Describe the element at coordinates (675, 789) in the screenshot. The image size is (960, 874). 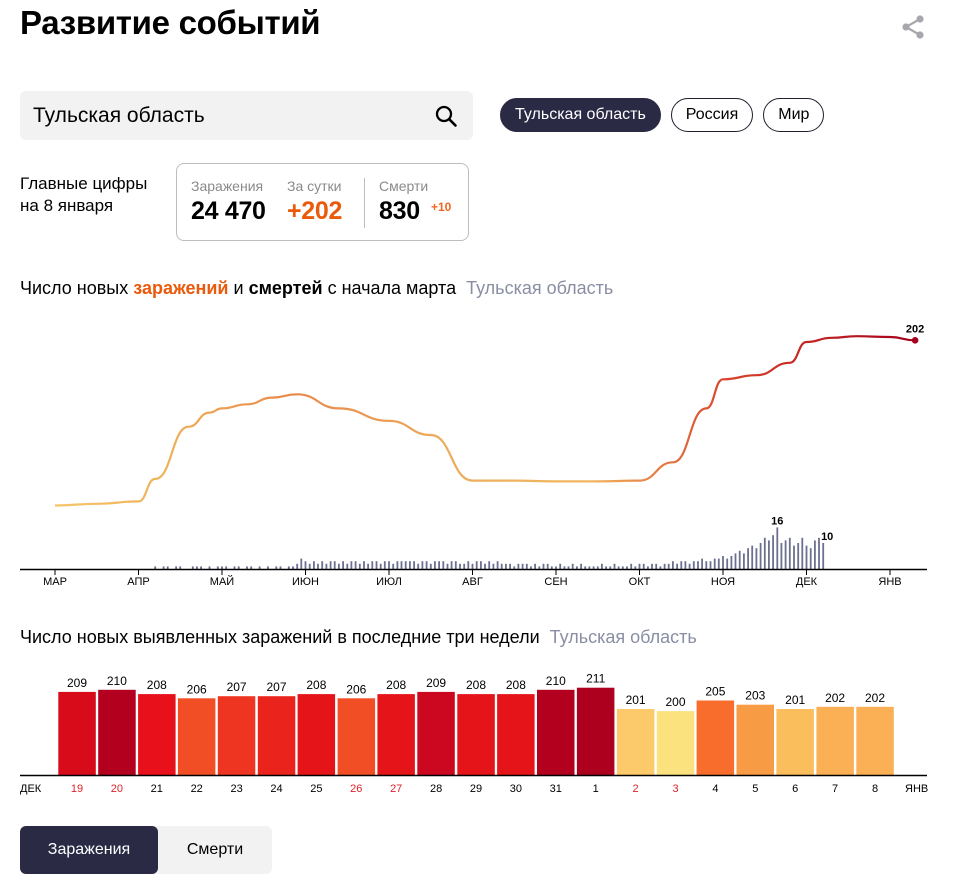
I see `bar-day-label: 3` at that location.